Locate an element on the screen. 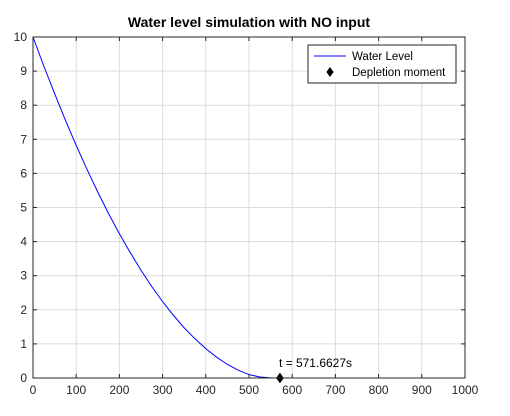  x-tick-label: 400 is located at coordinates (206, 390).